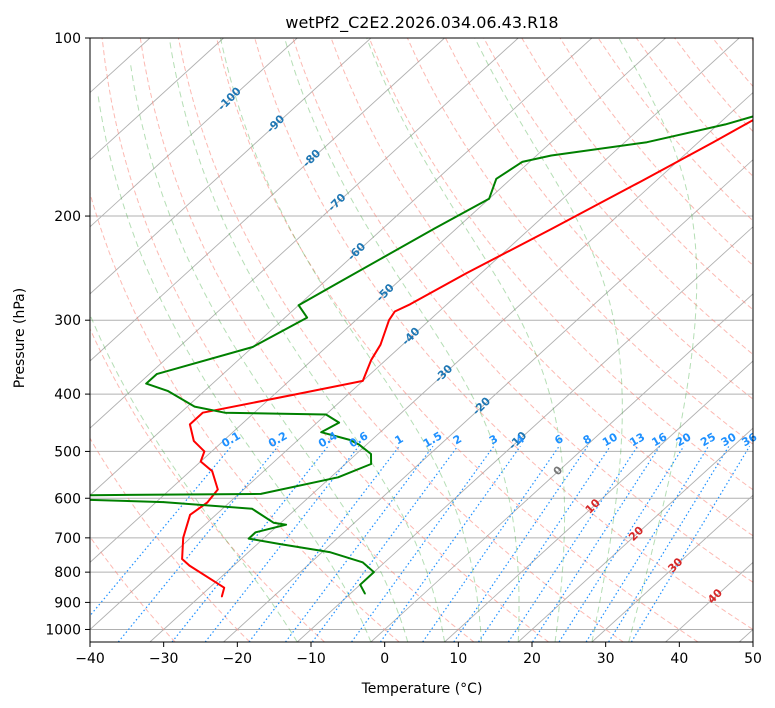 This screenshot has height=708, width=775. What do you see at coordinates (660, 439) in the screenshot?
I see `mixing-ratio-label: 16` at bounding box center [660, 439].